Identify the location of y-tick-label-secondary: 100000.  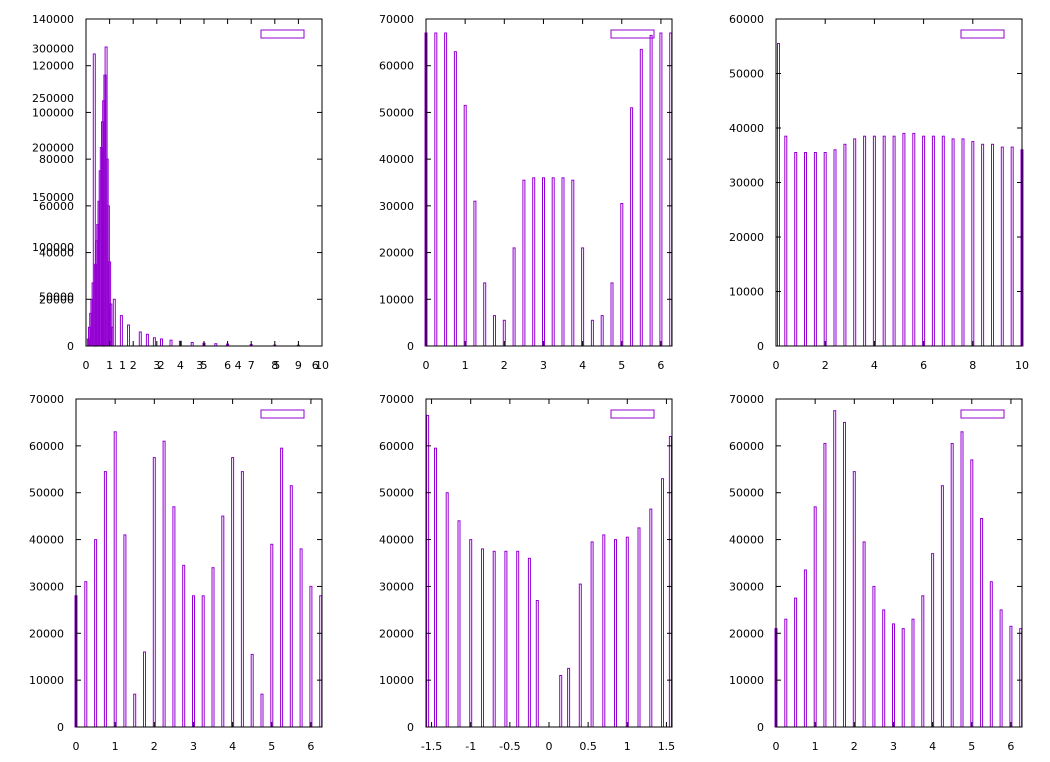
(53, 247).